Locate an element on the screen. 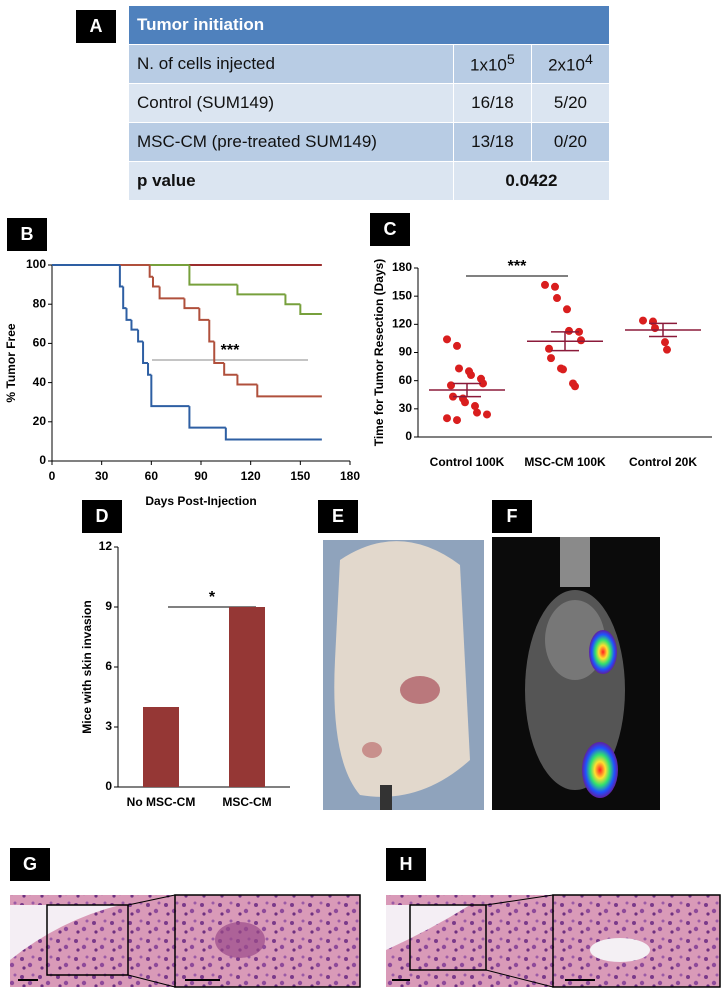 The height and width of the screenshot is (992, 726). y-tick-label: 150 is located at coordinates (402, 295).